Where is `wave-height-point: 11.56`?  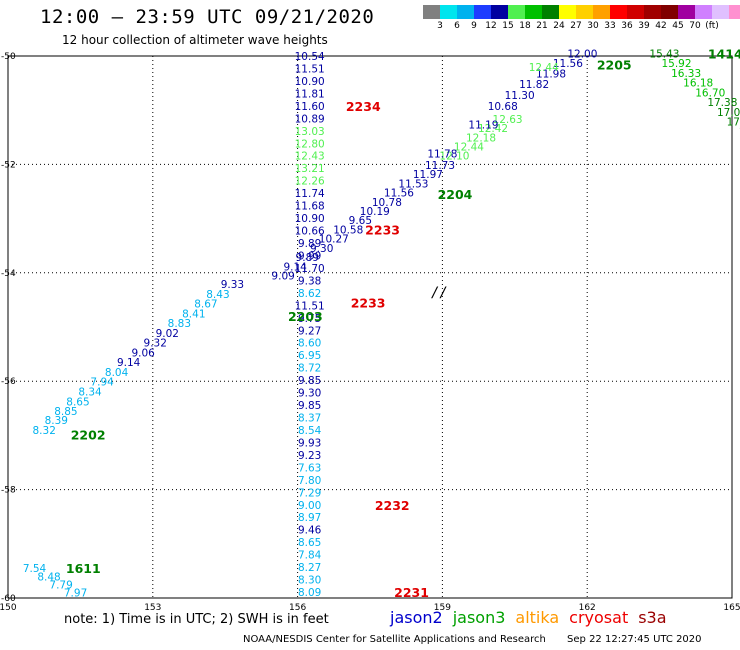 wave-height-point: 11.56 is located at coordinates (399, 194).